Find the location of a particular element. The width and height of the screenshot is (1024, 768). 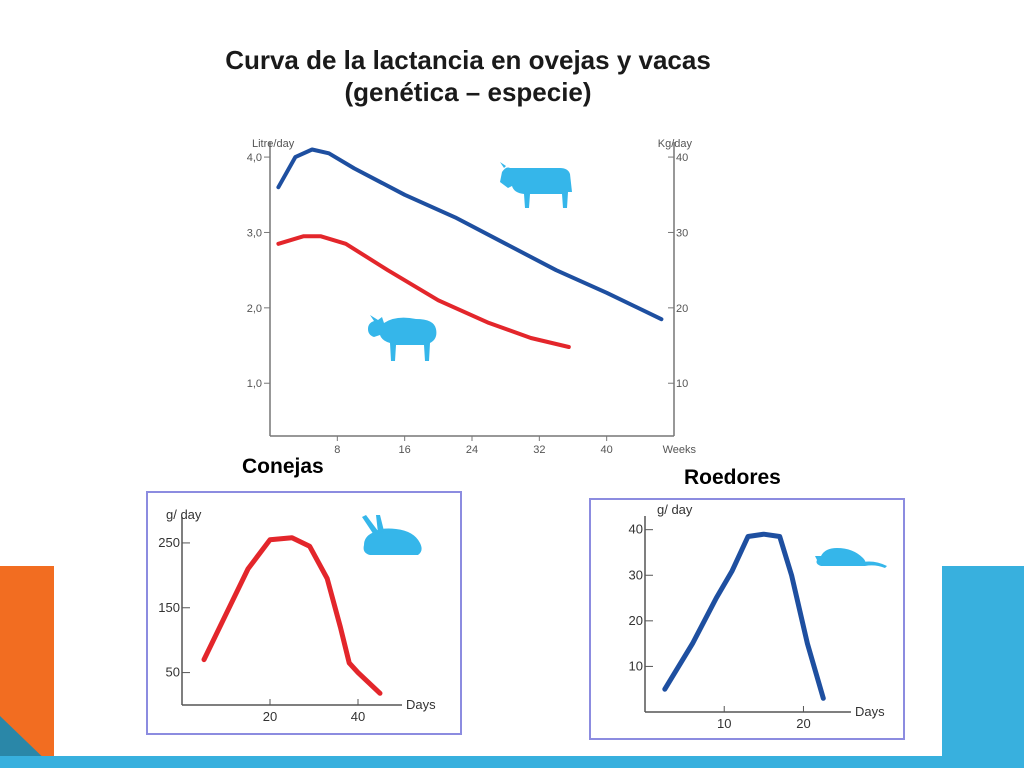

main-y-right-tick-label: 20 is located at coordinates (682, 309).